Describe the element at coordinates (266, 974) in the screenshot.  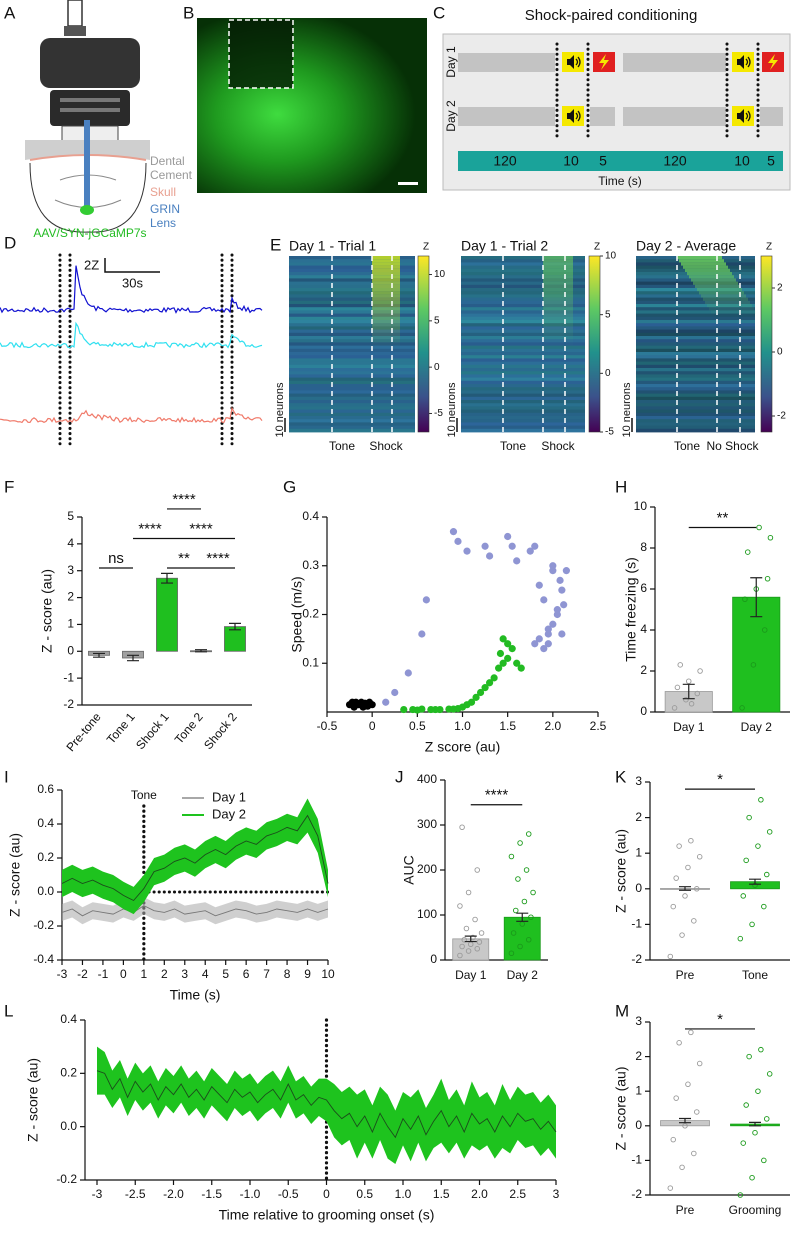
I see `x-tick-label: 7` at that location.